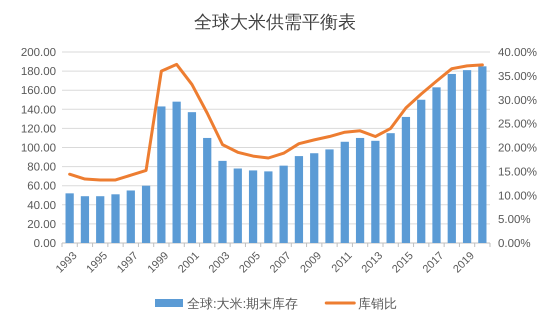  Describe the element at coordinates (41, 168) in the screenshot. I see `y-tick-label: 80.00` at that location.